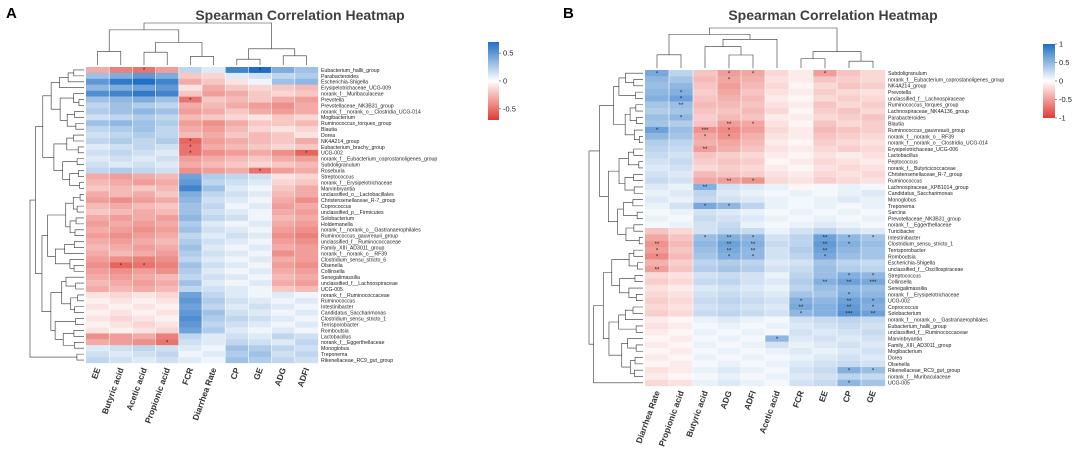  I want to click on row-label: norank_f__norank_o__Clostridia_UCG-014, so click(371, 112).